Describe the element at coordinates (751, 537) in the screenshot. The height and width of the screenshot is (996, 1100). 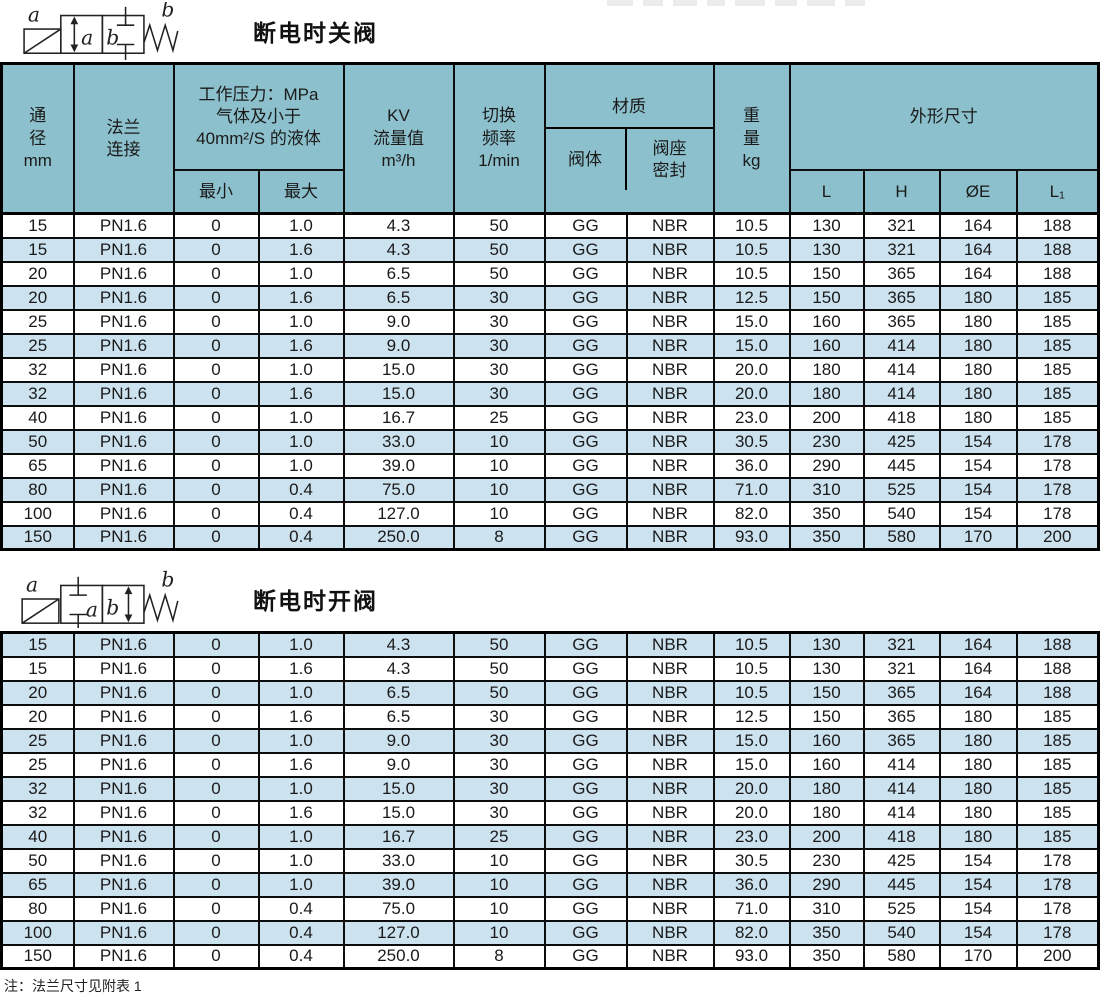
I see `table-cell: 93.0` at that location.